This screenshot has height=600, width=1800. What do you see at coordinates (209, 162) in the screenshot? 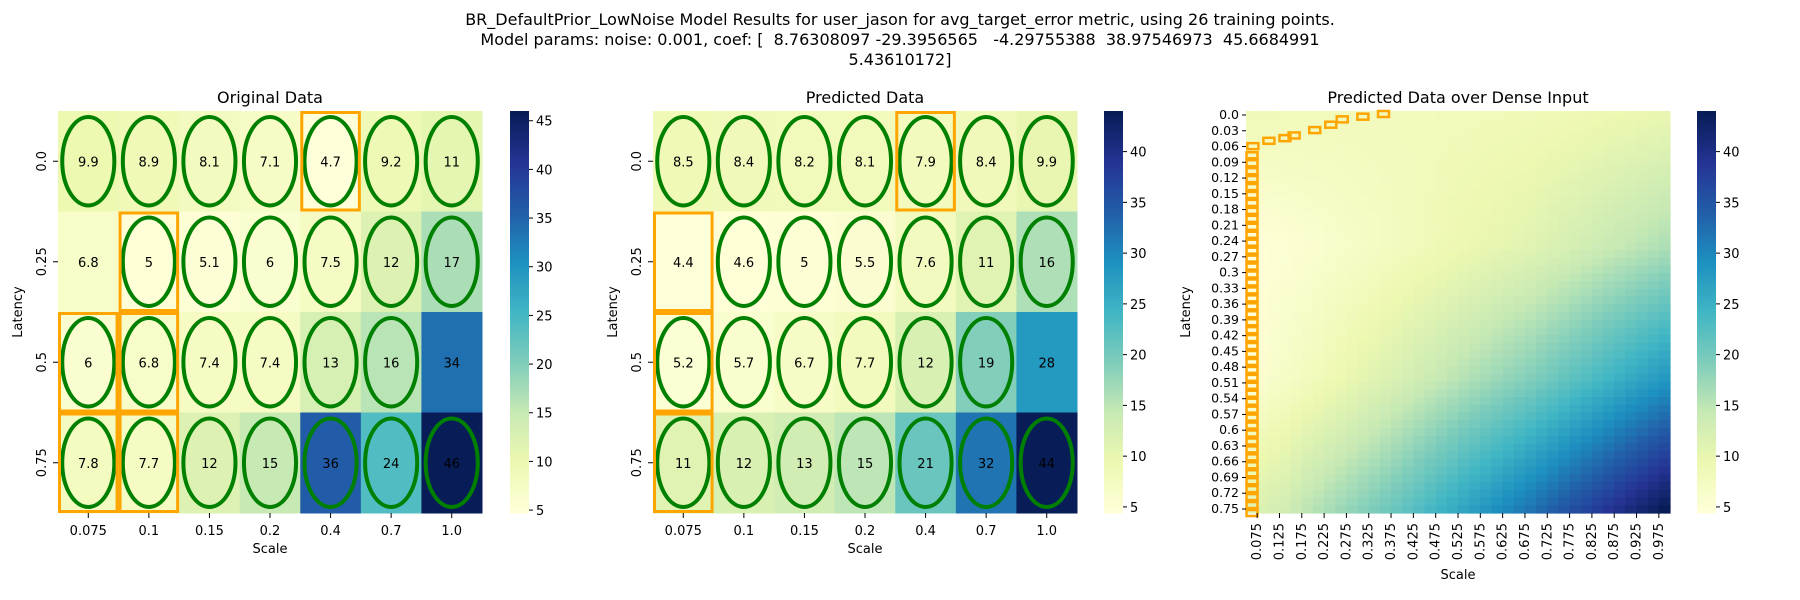
I see `cell-value-label: 8.1` at bounding box center [209, 162].